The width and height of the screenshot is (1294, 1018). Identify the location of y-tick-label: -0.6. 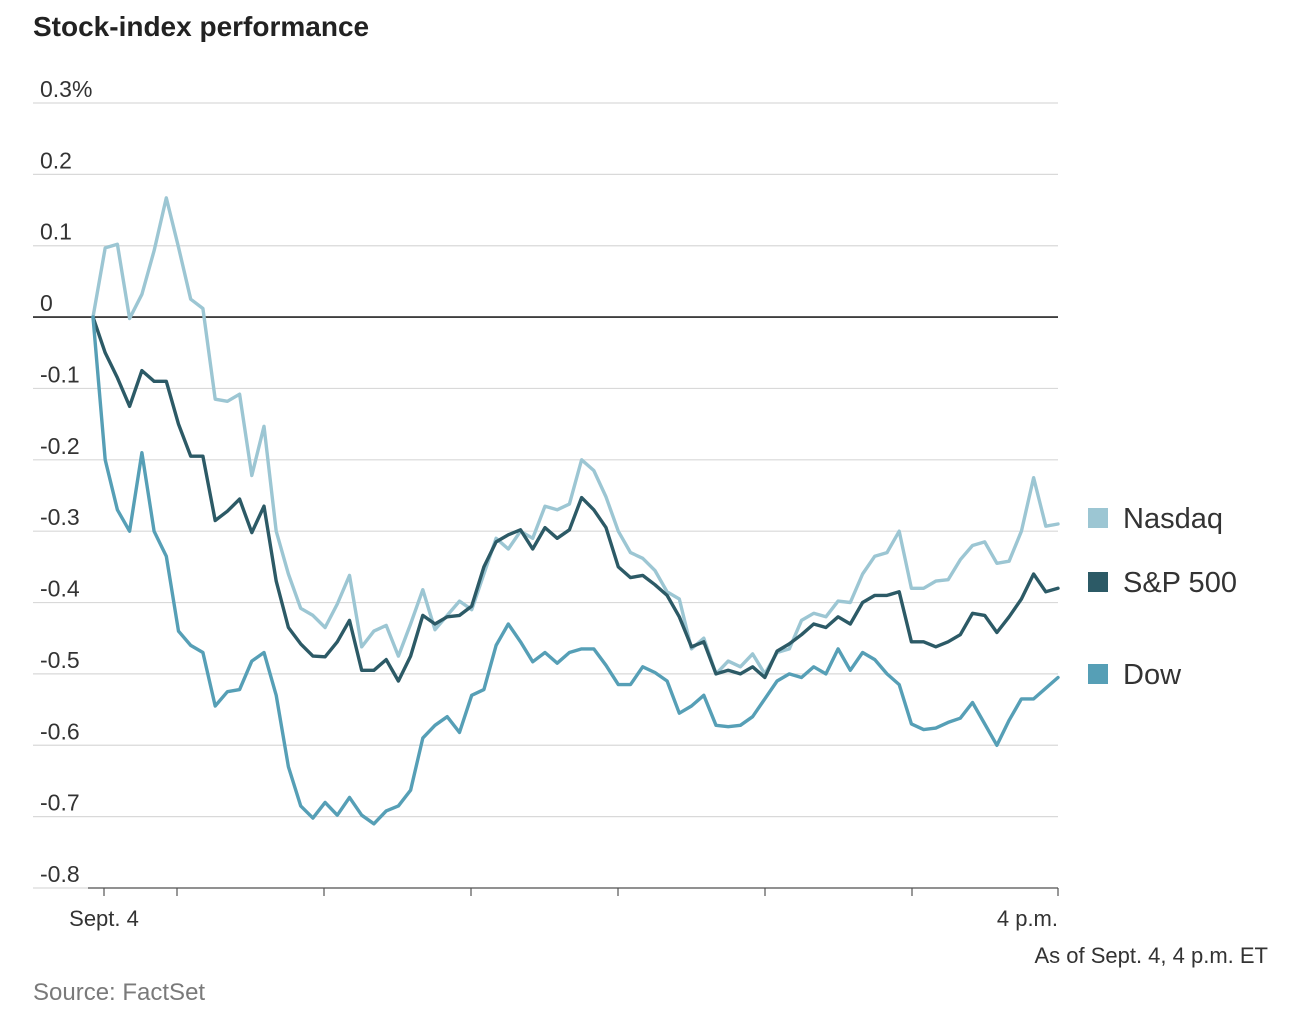
(60, 731).